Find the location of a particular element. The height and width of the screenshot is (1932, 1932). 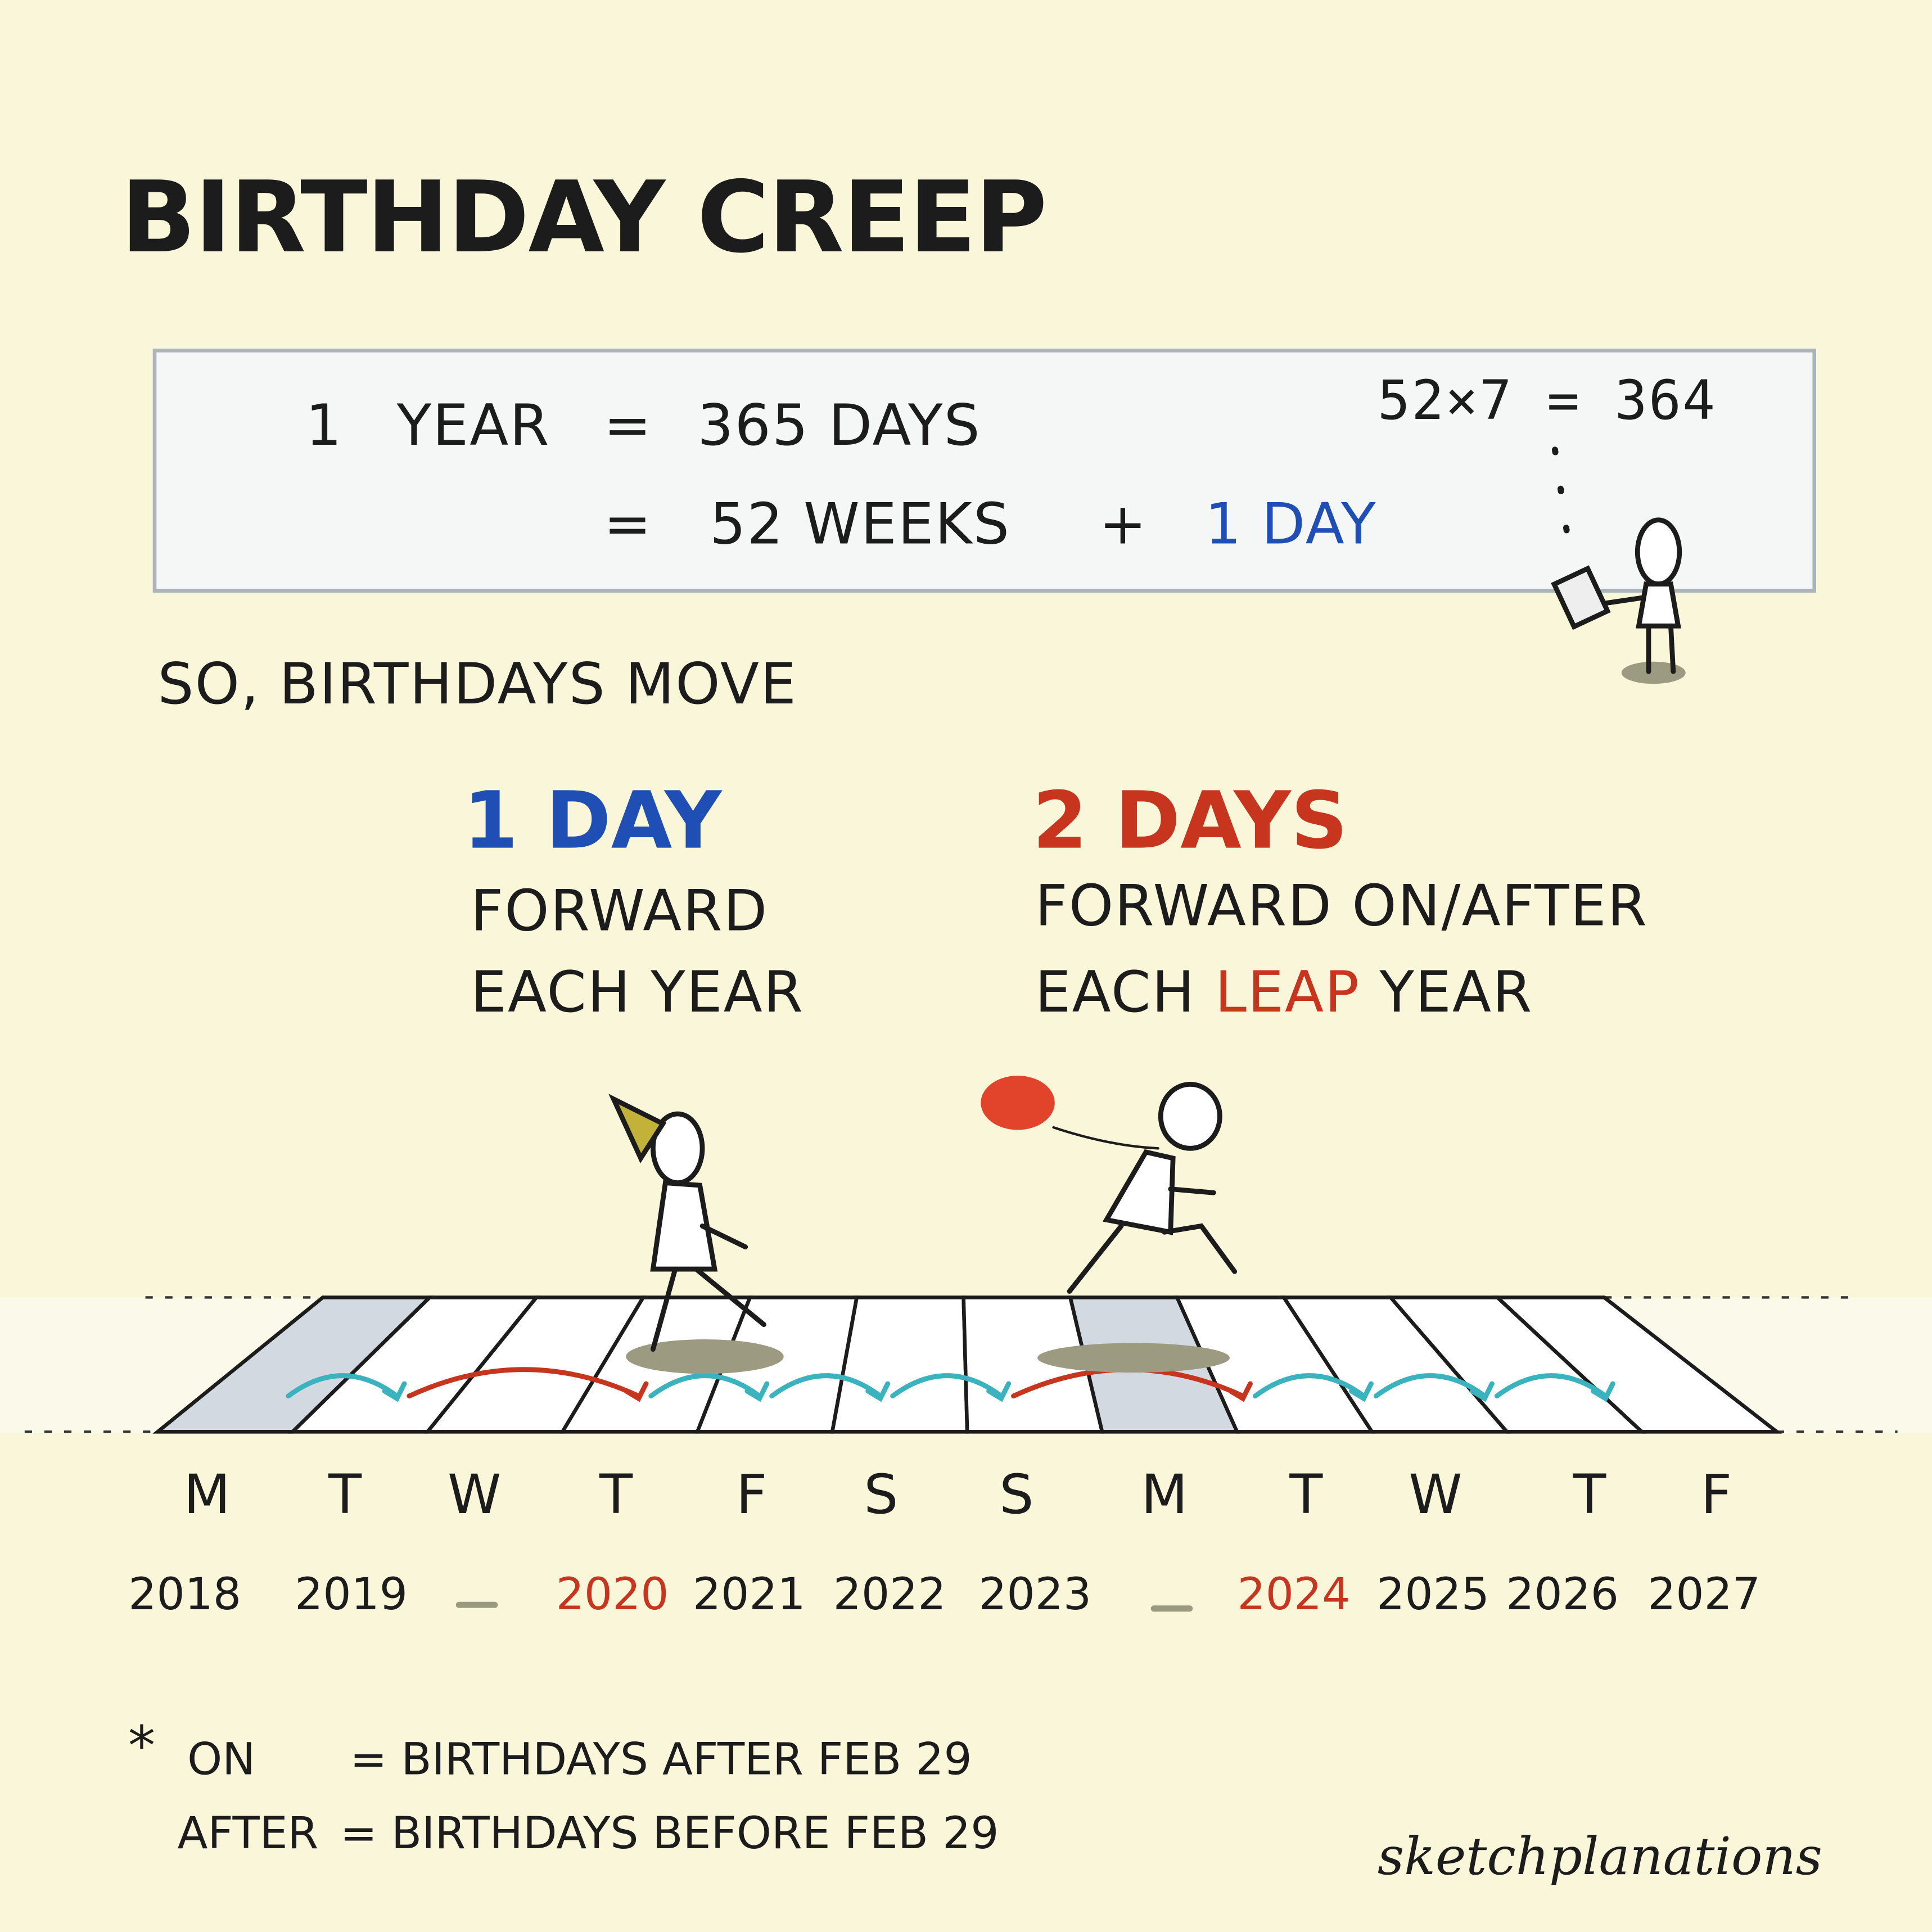

footnote-on-def: = BIRTHDAYS AFTER FEB 29 is located at coordinates (661, 1760).